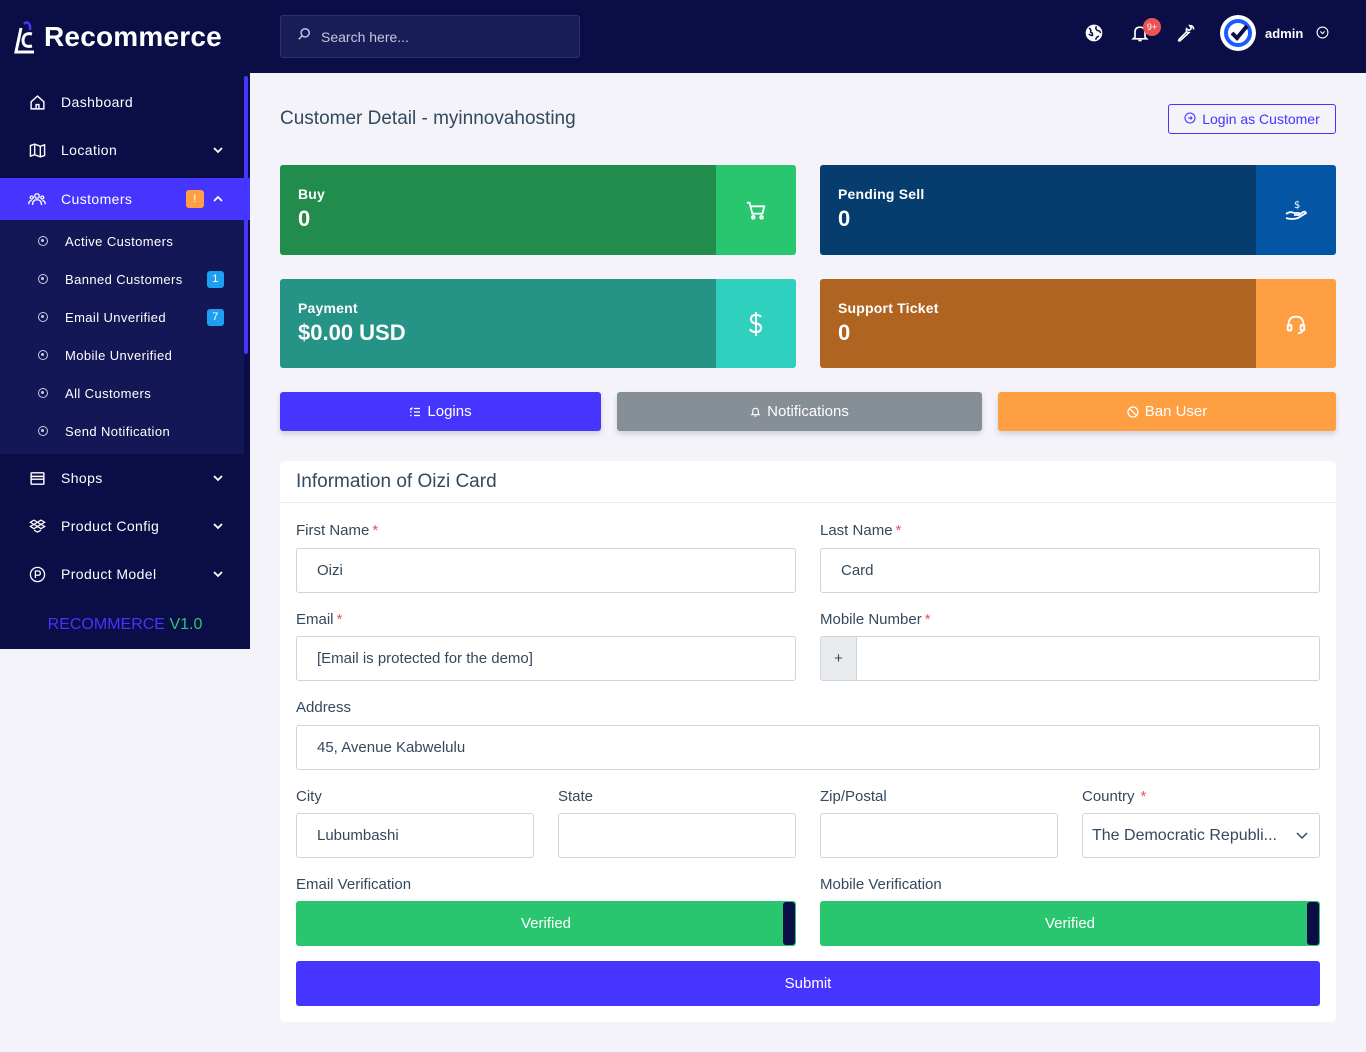  I want to click on sidebar-item-customers: Customers !, so click(125, 199).